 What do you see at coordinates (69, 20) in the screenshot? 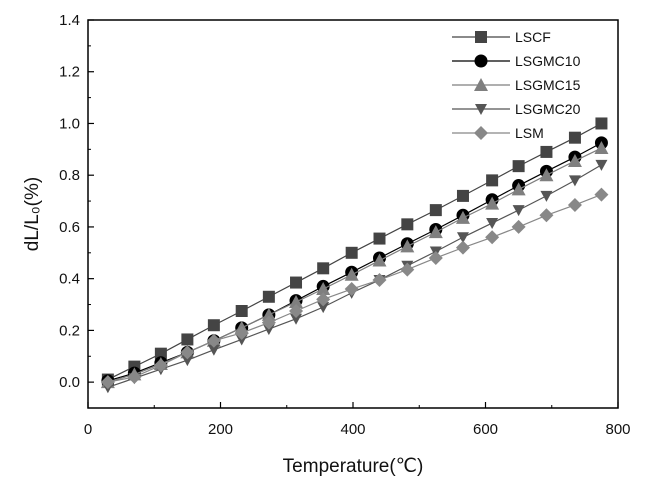
I see `y-tick-label: 1.4` at bounding box center [69, 20].